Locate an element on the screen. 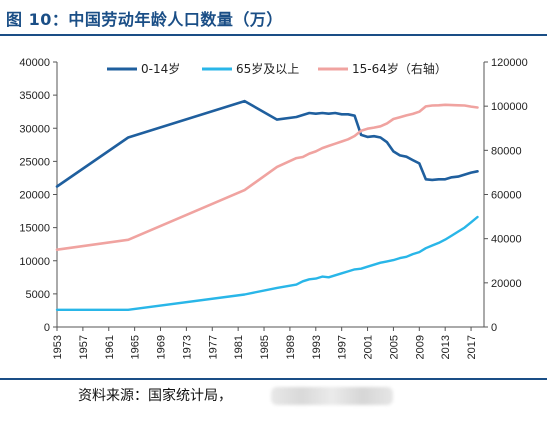 The height and width of the screenshot is (422, 547). source-note: 资料来源：国家统计局， is located at coordinates (155, 396).